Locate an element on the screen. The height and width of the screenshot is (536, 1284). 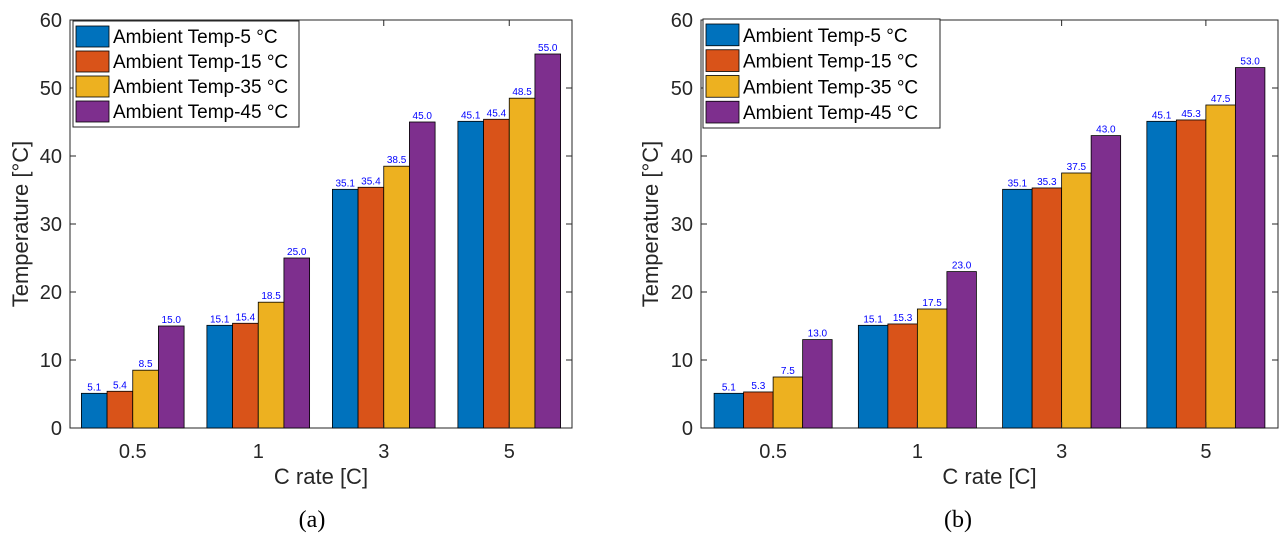
data-label: 15.0 is located at coordinates (172, 320).